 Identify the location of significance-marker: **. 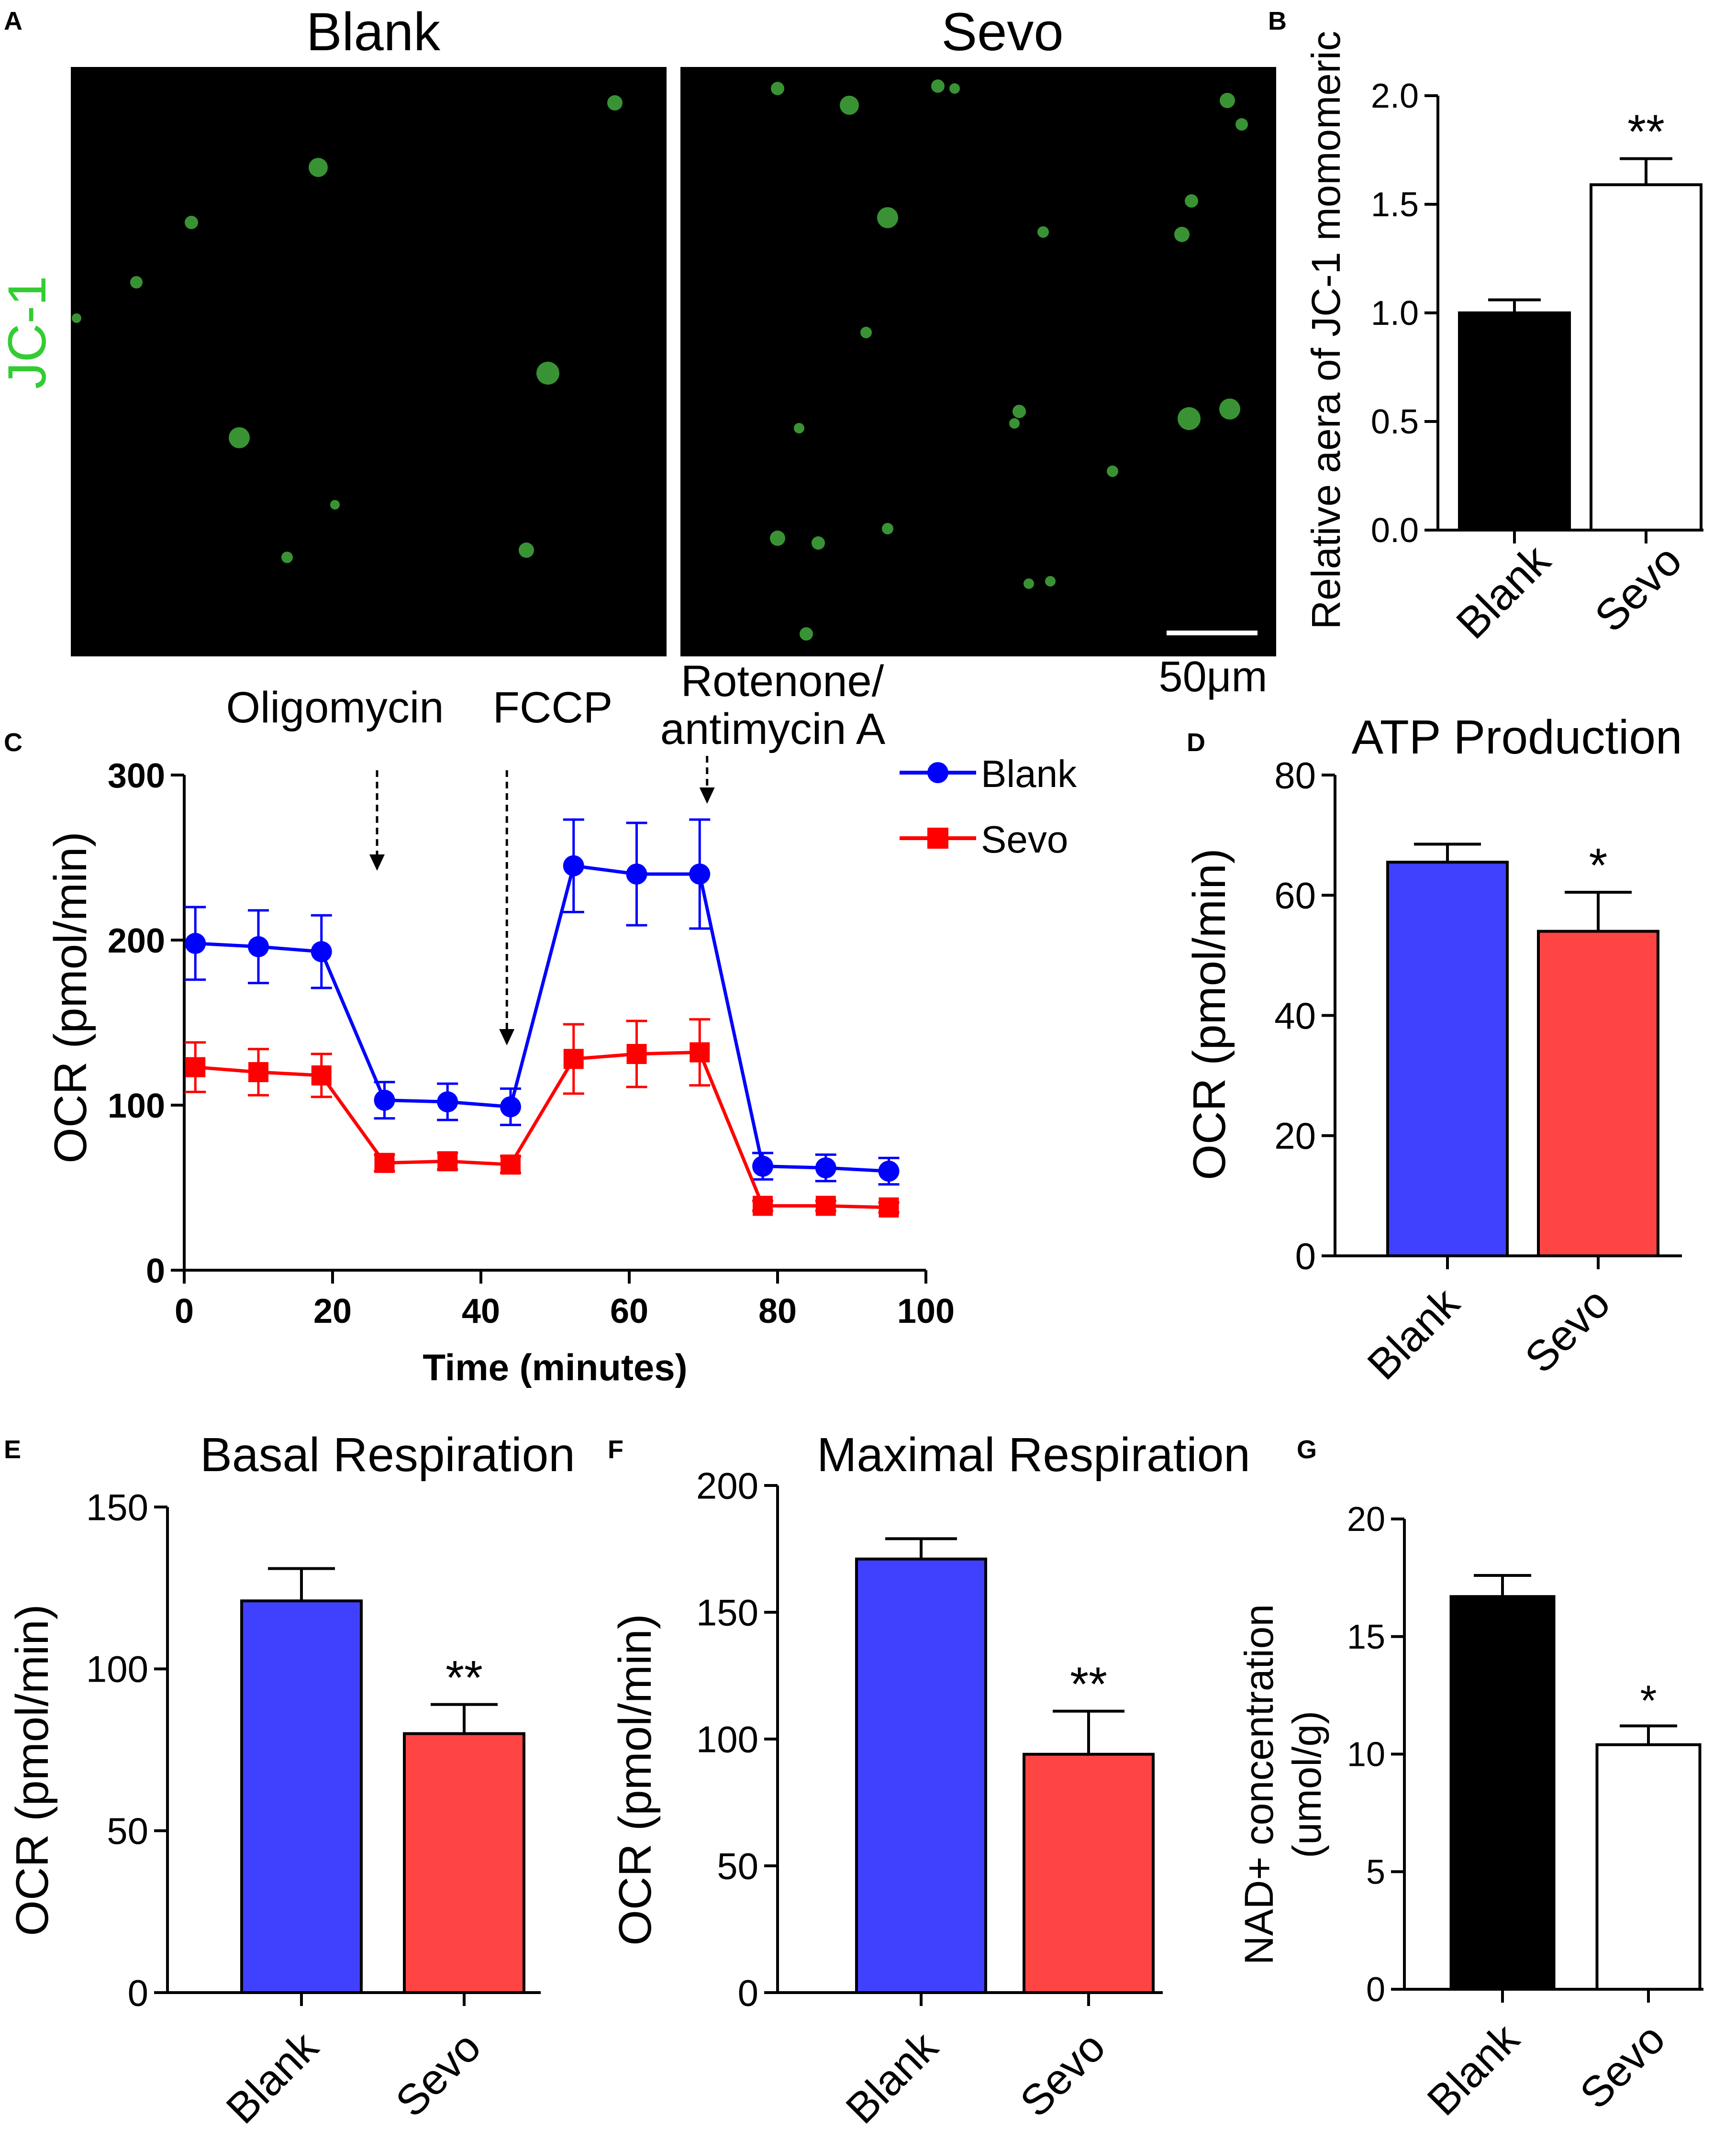
(1088, 1684).